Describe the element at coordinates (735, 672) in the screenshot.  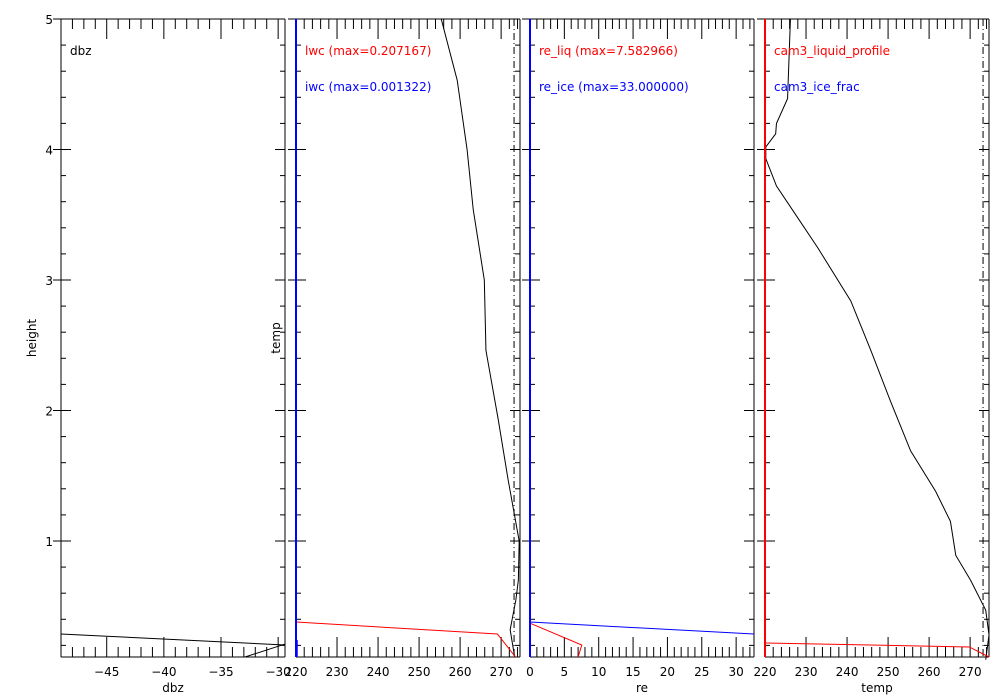
I see `x-tick-label: 30` at that location.